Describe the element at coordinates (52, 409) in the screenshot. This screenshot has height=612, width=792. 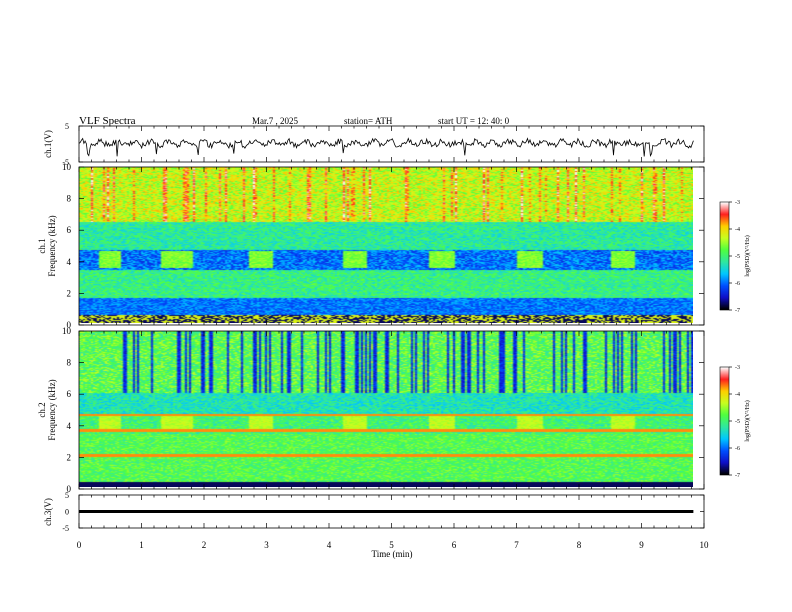
I see `ch2-spec-ylabel: Frequency (kHz)` at that location.